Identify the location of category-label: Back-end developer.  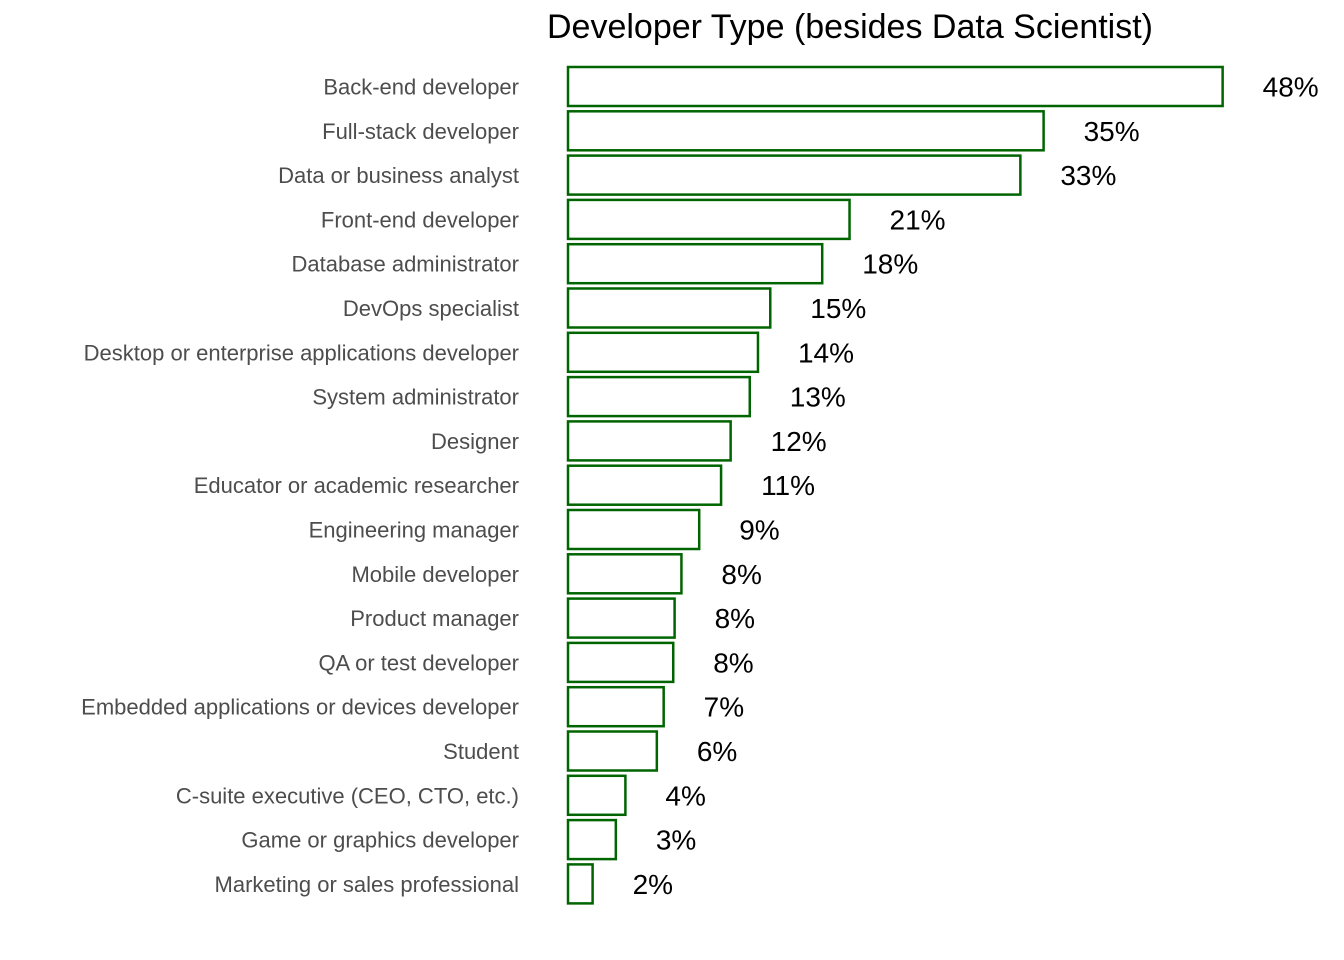
(421, 87).